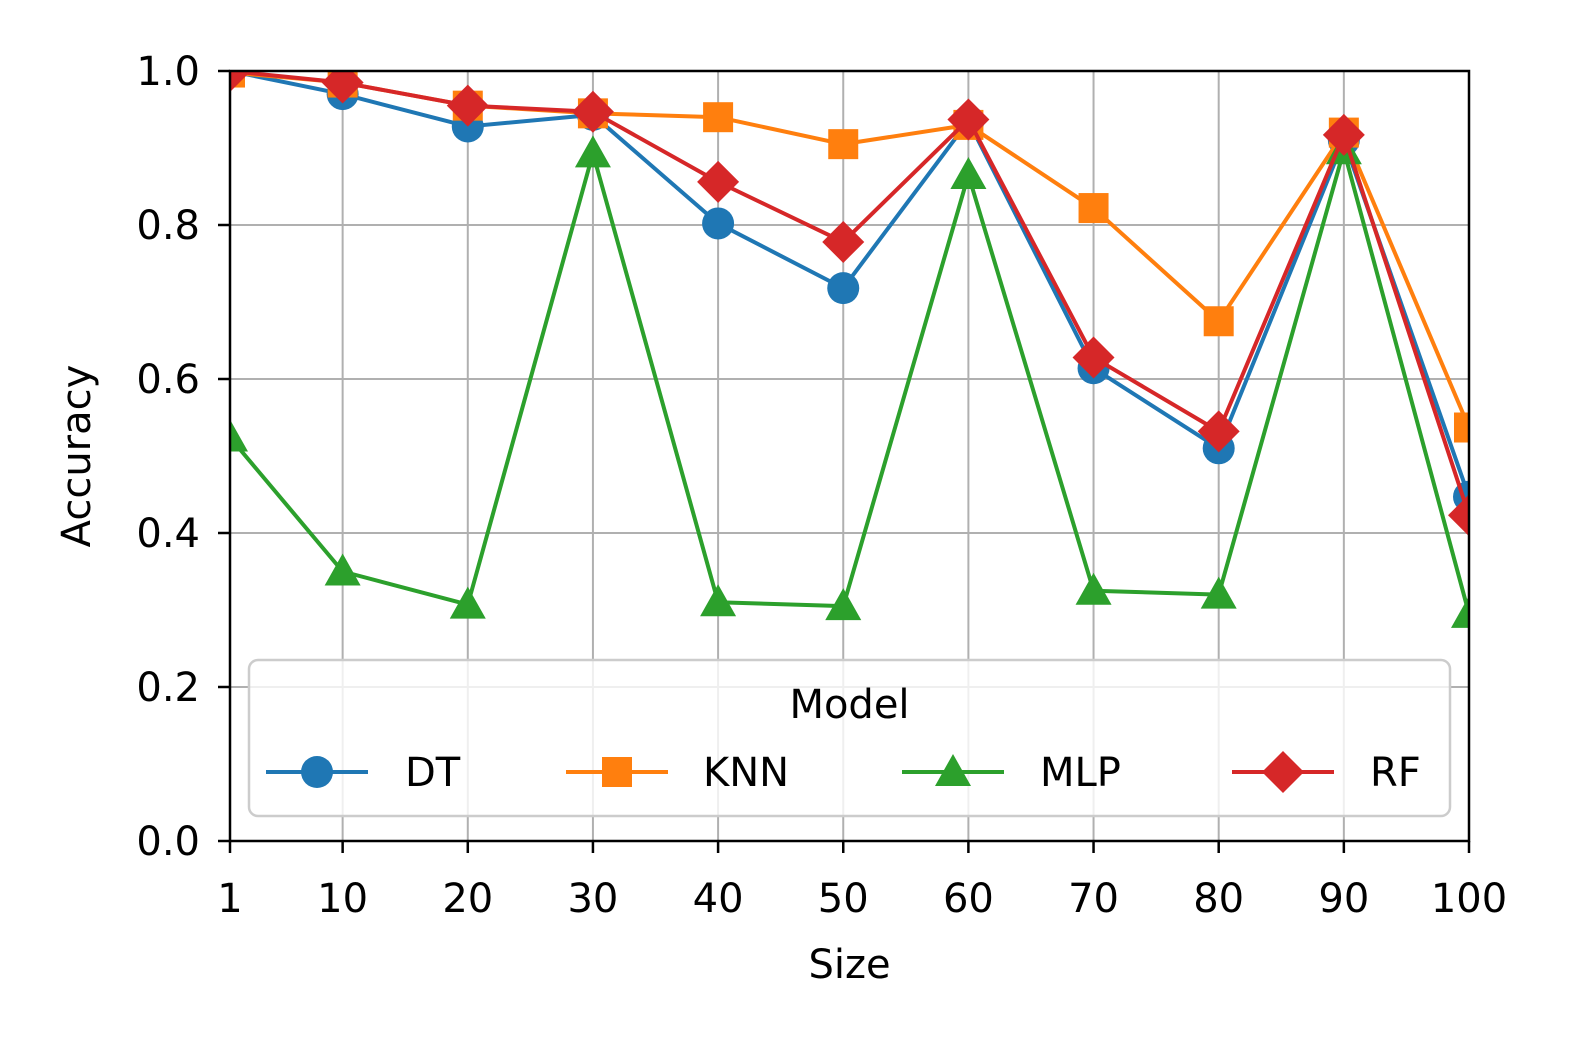  I want to click on x-tick-label: 60, so click(968, 899).